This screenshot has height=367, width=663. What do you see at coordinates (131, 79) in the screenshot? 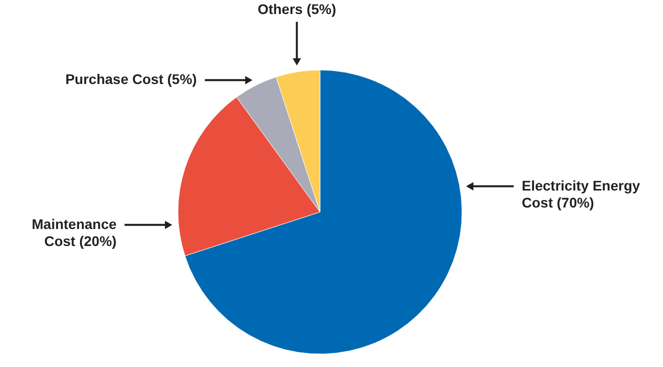
I see `slice-label: Purchase Cost (5%)` at bounding box center [131, 79].